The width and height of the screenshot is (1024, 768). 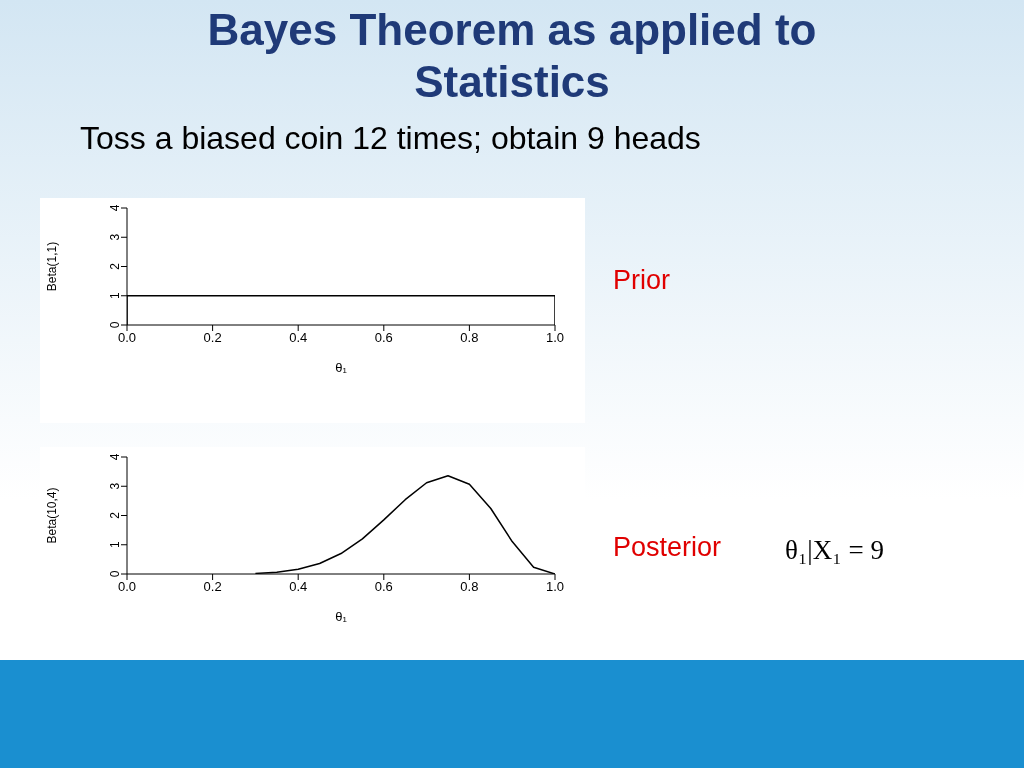 I want to click on chart-subtitle: Toss a biased coin 12 times; obtain 9 heads, so click(x=390, y=138).